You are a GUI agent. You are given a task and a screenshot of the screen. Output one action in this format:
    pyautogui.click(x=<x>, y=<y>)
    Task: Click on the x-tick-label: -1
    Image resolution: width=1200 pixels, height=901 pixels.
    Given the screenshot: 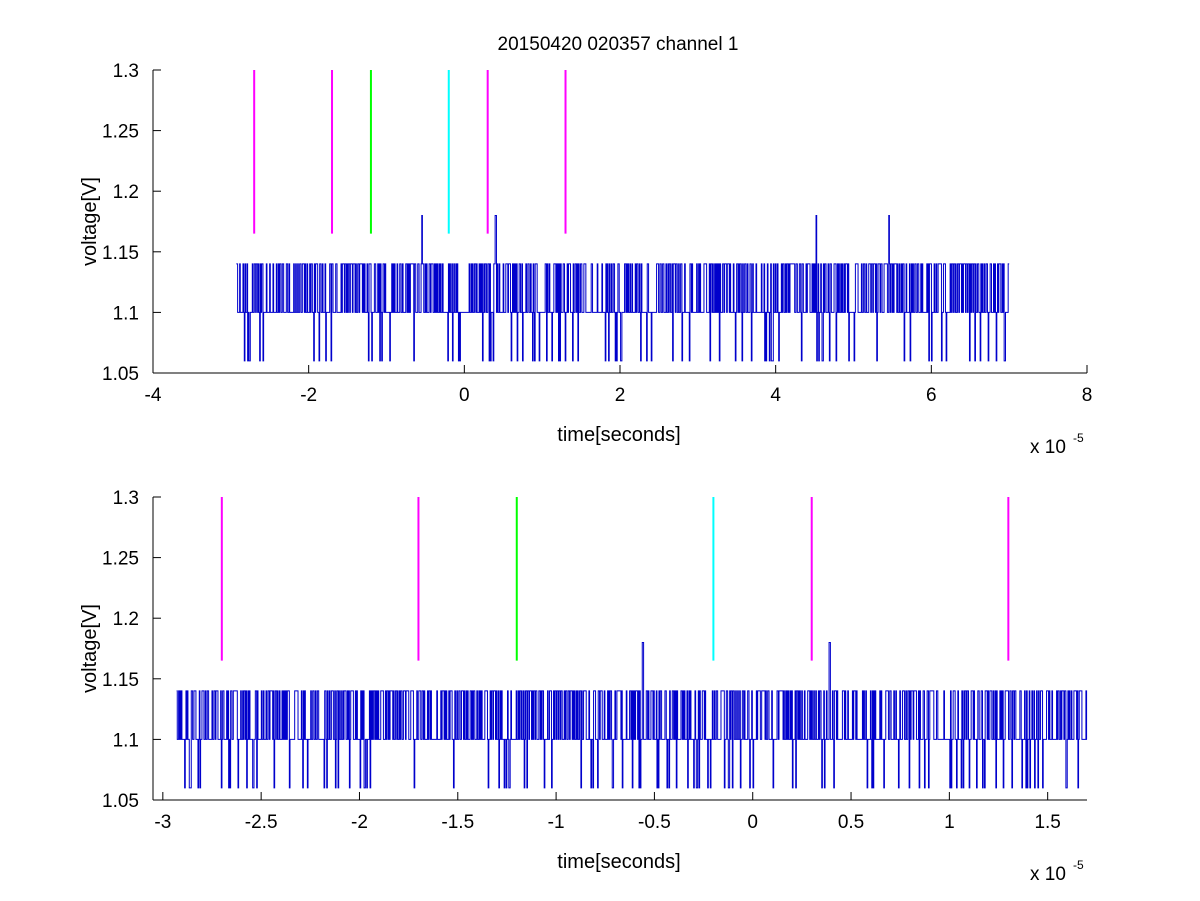 What is the action you would take?
    pyautogui.click(x=556, y=822)
    